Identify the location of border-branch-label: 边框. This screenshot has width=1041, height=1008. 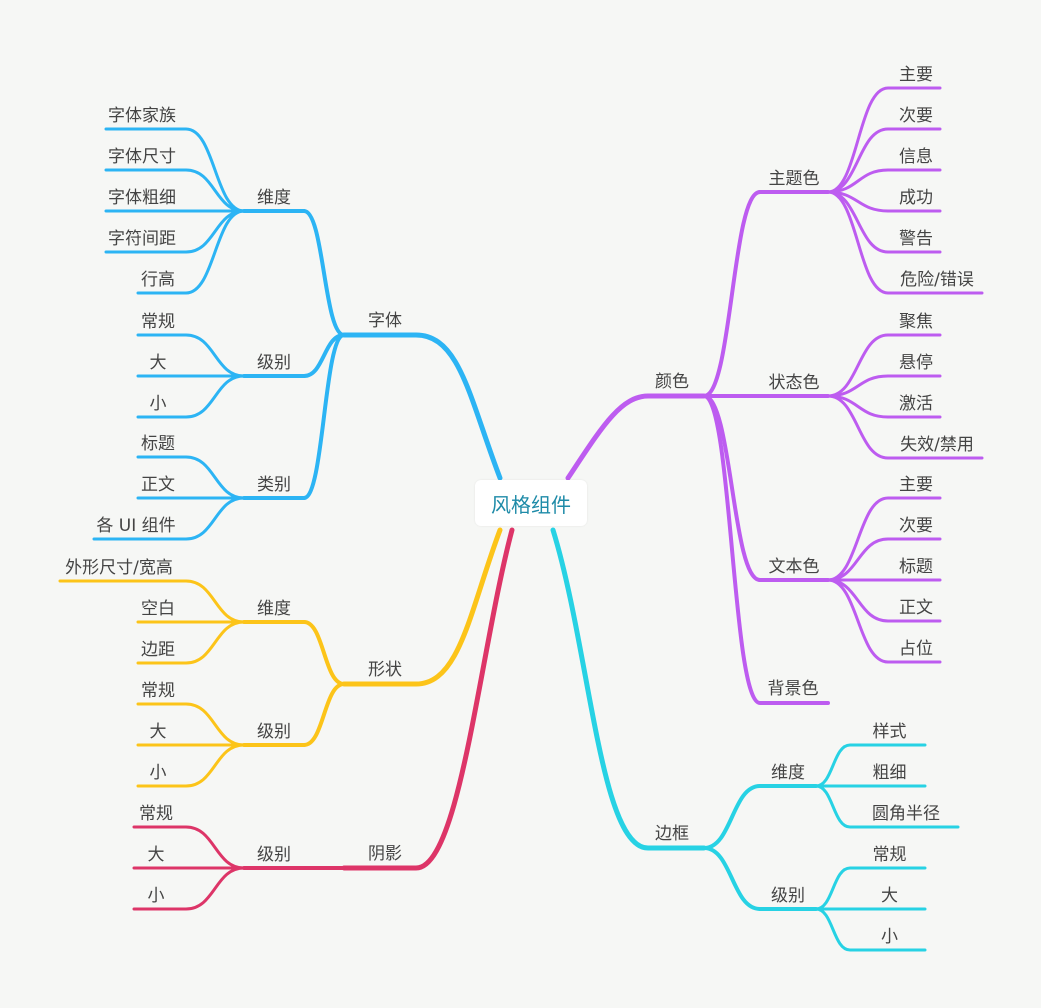
(672, 834).